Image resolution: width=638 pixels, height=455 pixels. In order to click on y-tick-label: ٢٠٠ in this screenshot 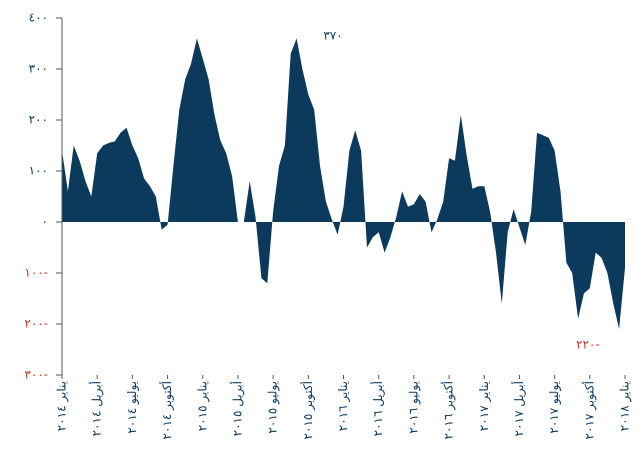, I will do `click(38, 120)`.